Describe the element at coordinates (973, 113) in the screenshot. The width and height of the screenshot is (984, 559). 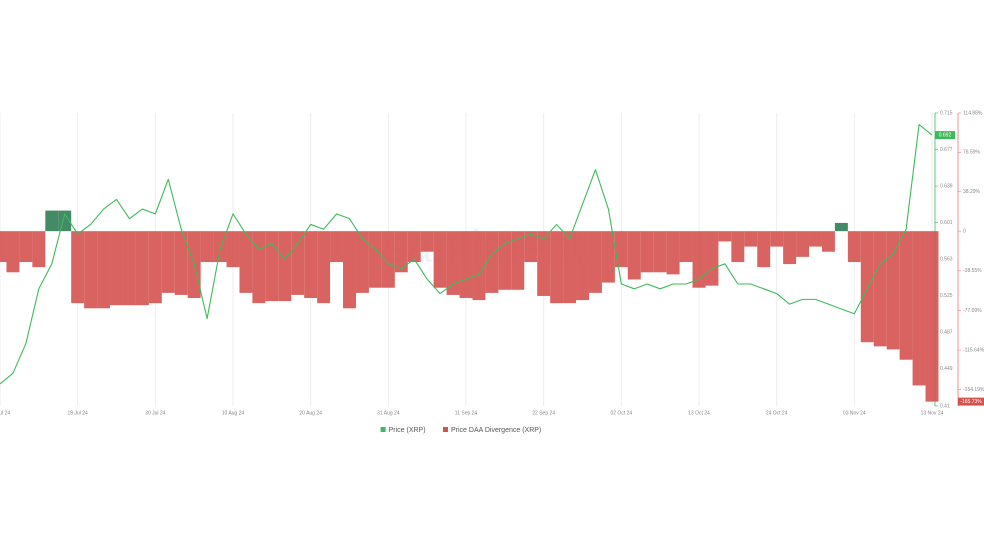
I see `y2-tick-label: 114.88%` at that location.